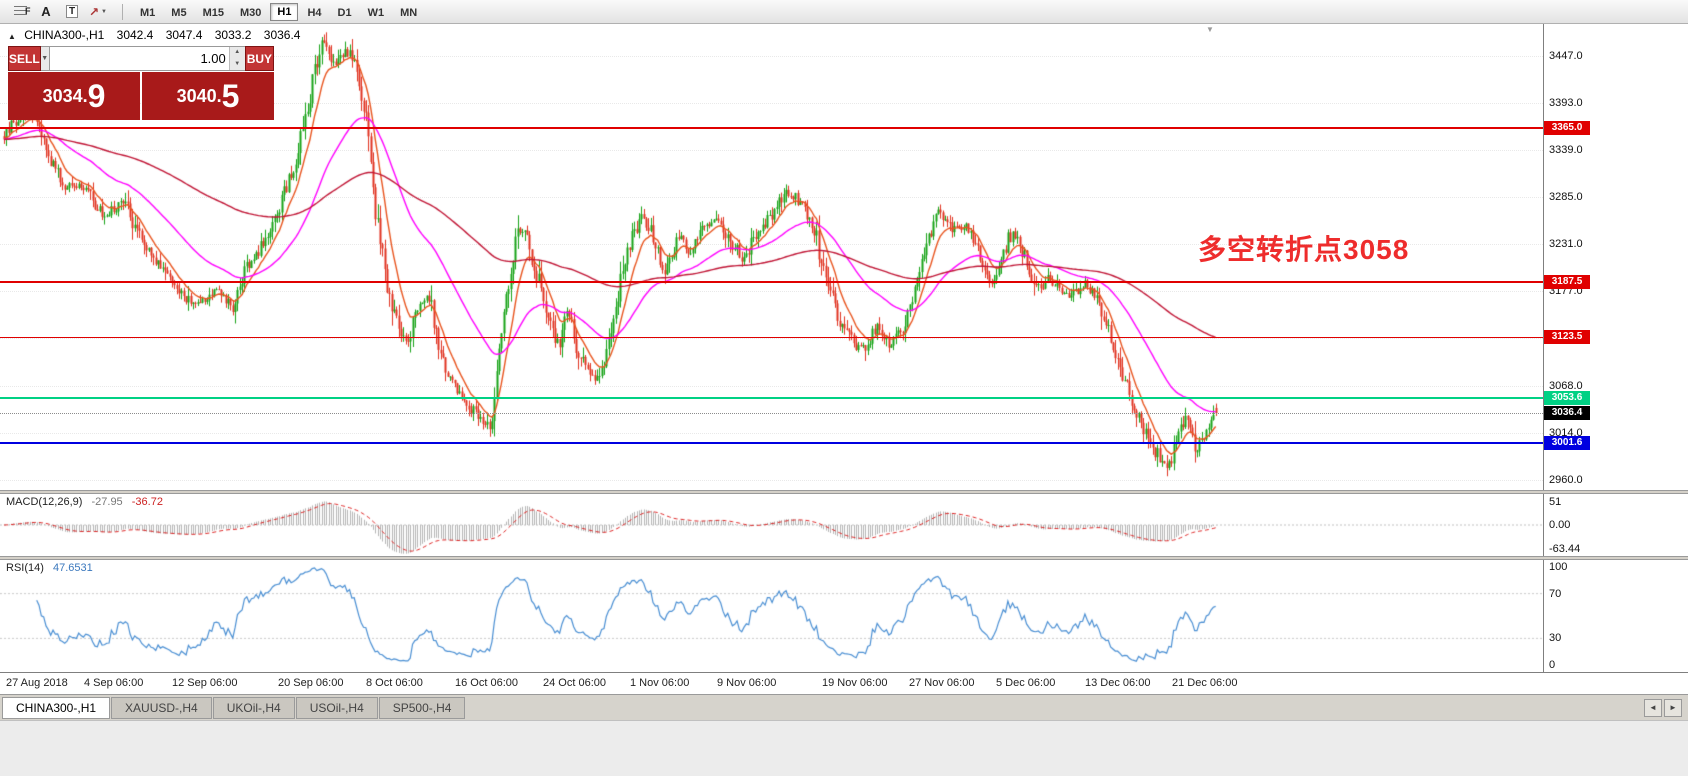 The image size is (1688, 776). I want to click on ohlc-open-value: 3042.4, so click(135, 35).